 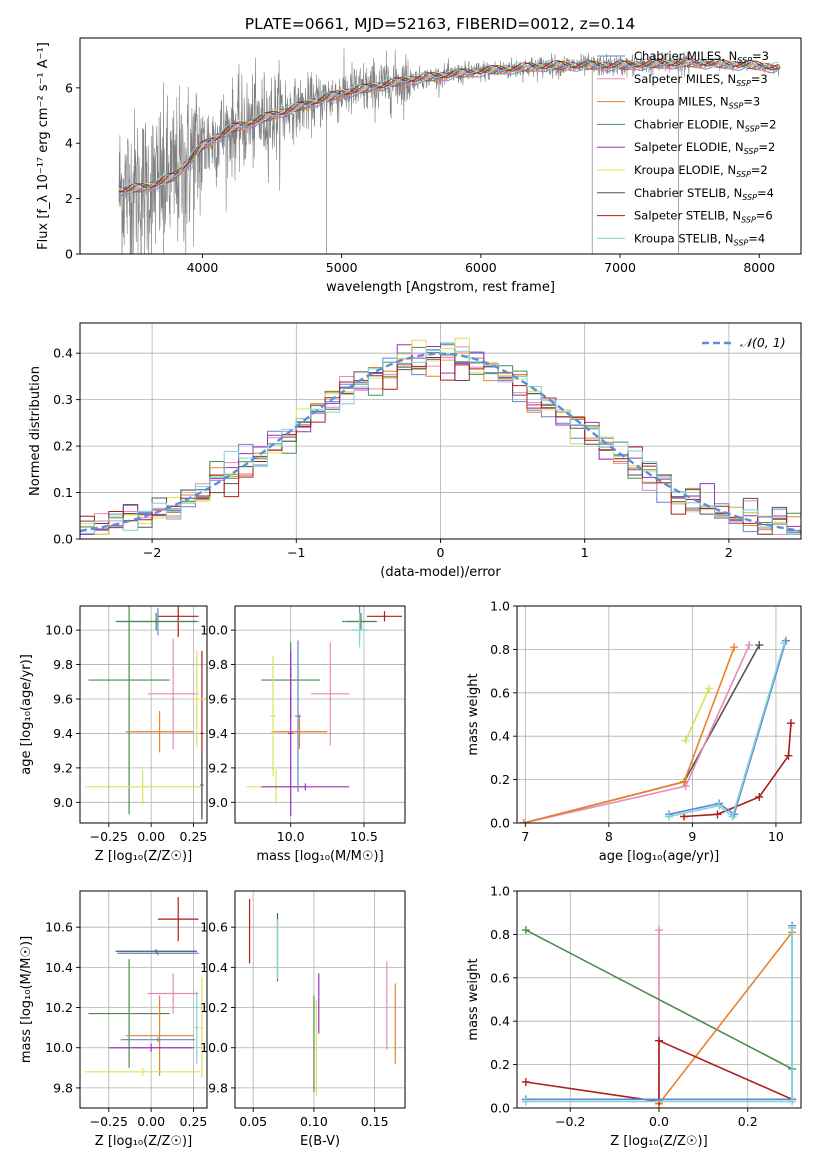 I want to click on x-tick-label: −0.25, so click(x=109, y=836).